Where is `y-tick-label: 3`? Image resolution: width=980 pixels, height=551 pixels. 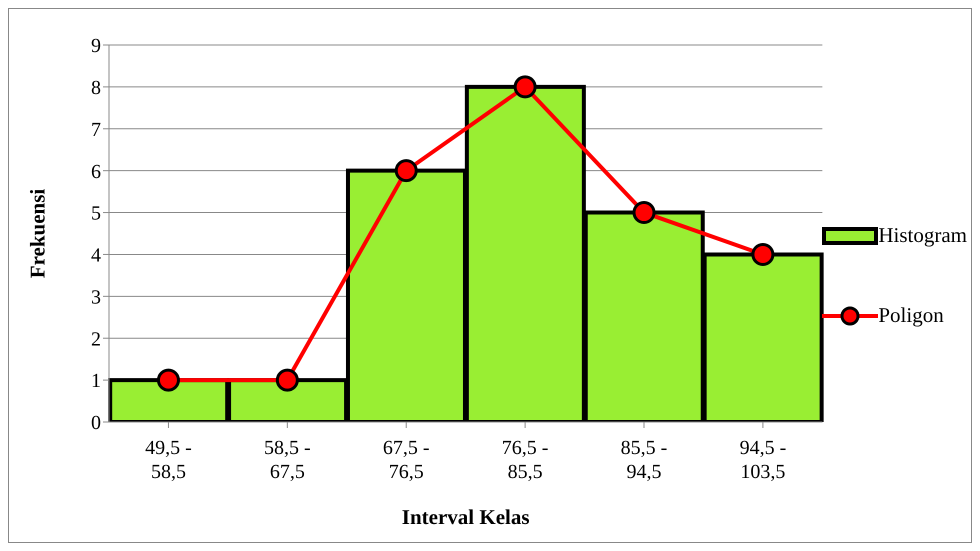 y-tick-label: 3 is located at coordinates (96, 297).